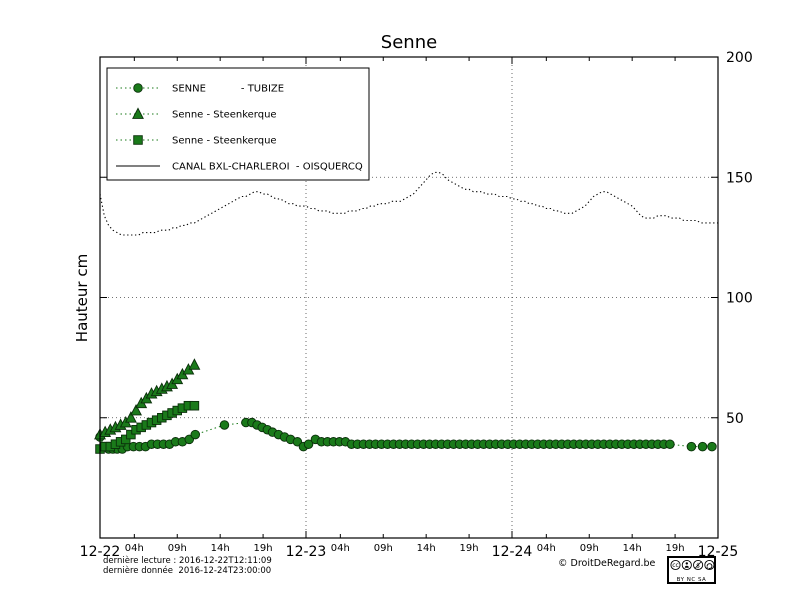  I want to click on x-tick-label: 12-23, so click(306, 552).